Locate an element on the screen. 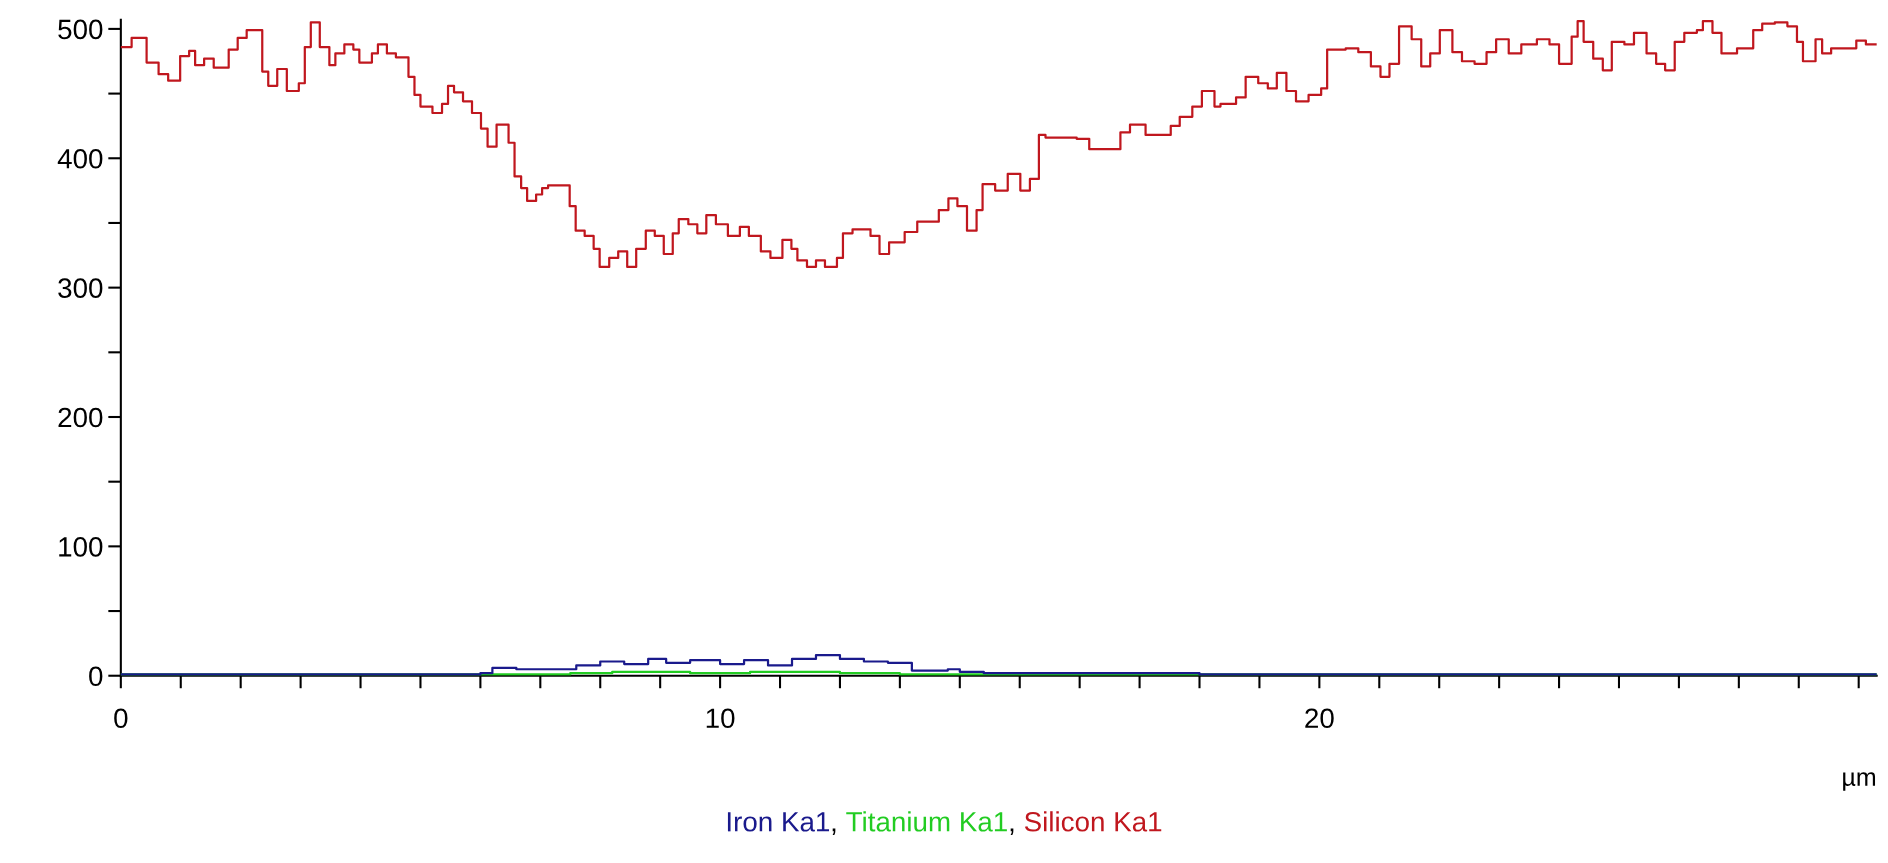 The width and height of the screenshot is (1888, 863). y-tick-label: 500 is located at coordinates (80, 29).